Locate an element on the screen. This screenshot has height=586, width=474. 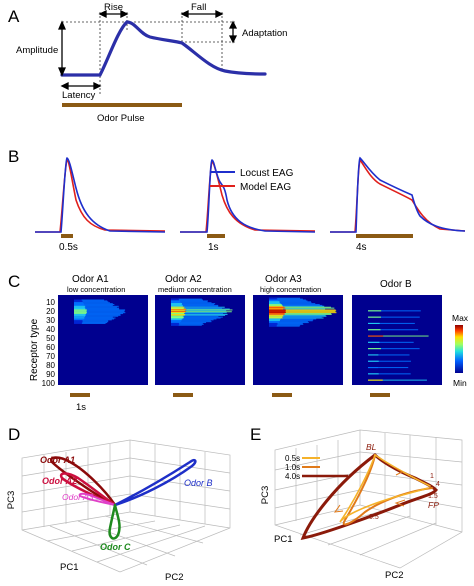
heatmap-title-a3: Odor A3 is located at coordinates (283, 279).